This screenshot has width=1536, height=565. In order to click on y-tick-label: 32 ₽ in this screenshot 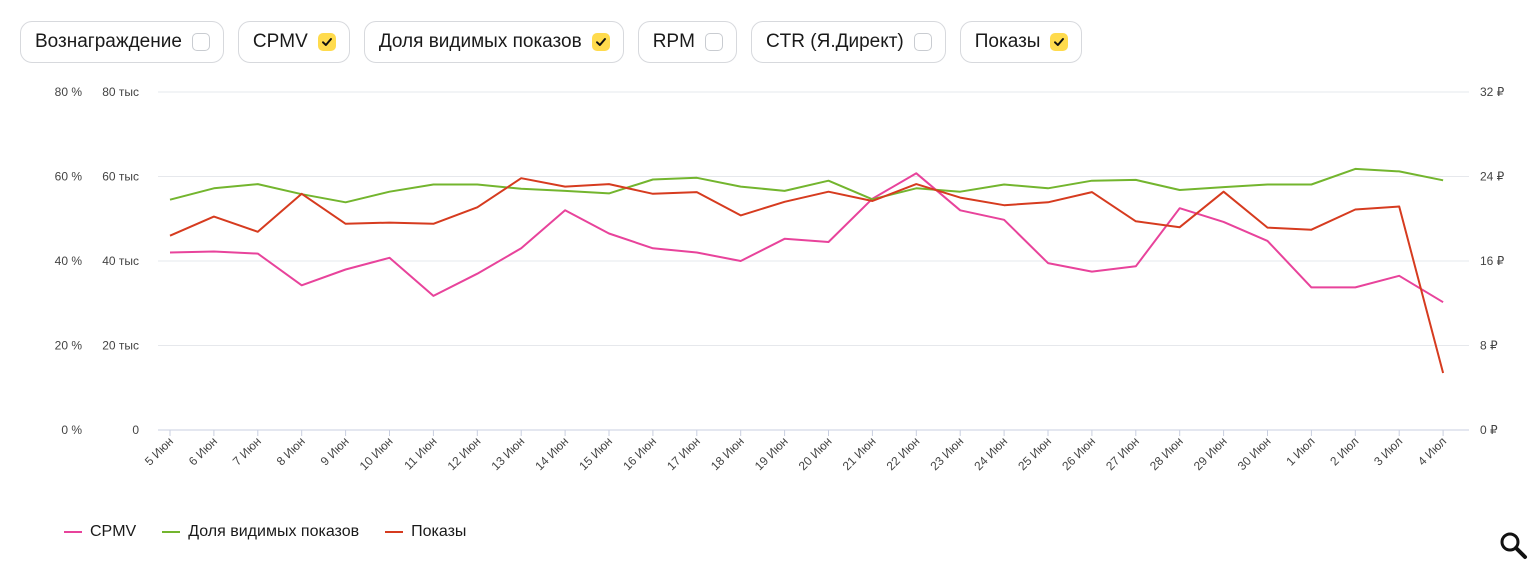, I will do `click(1492, 92)`.